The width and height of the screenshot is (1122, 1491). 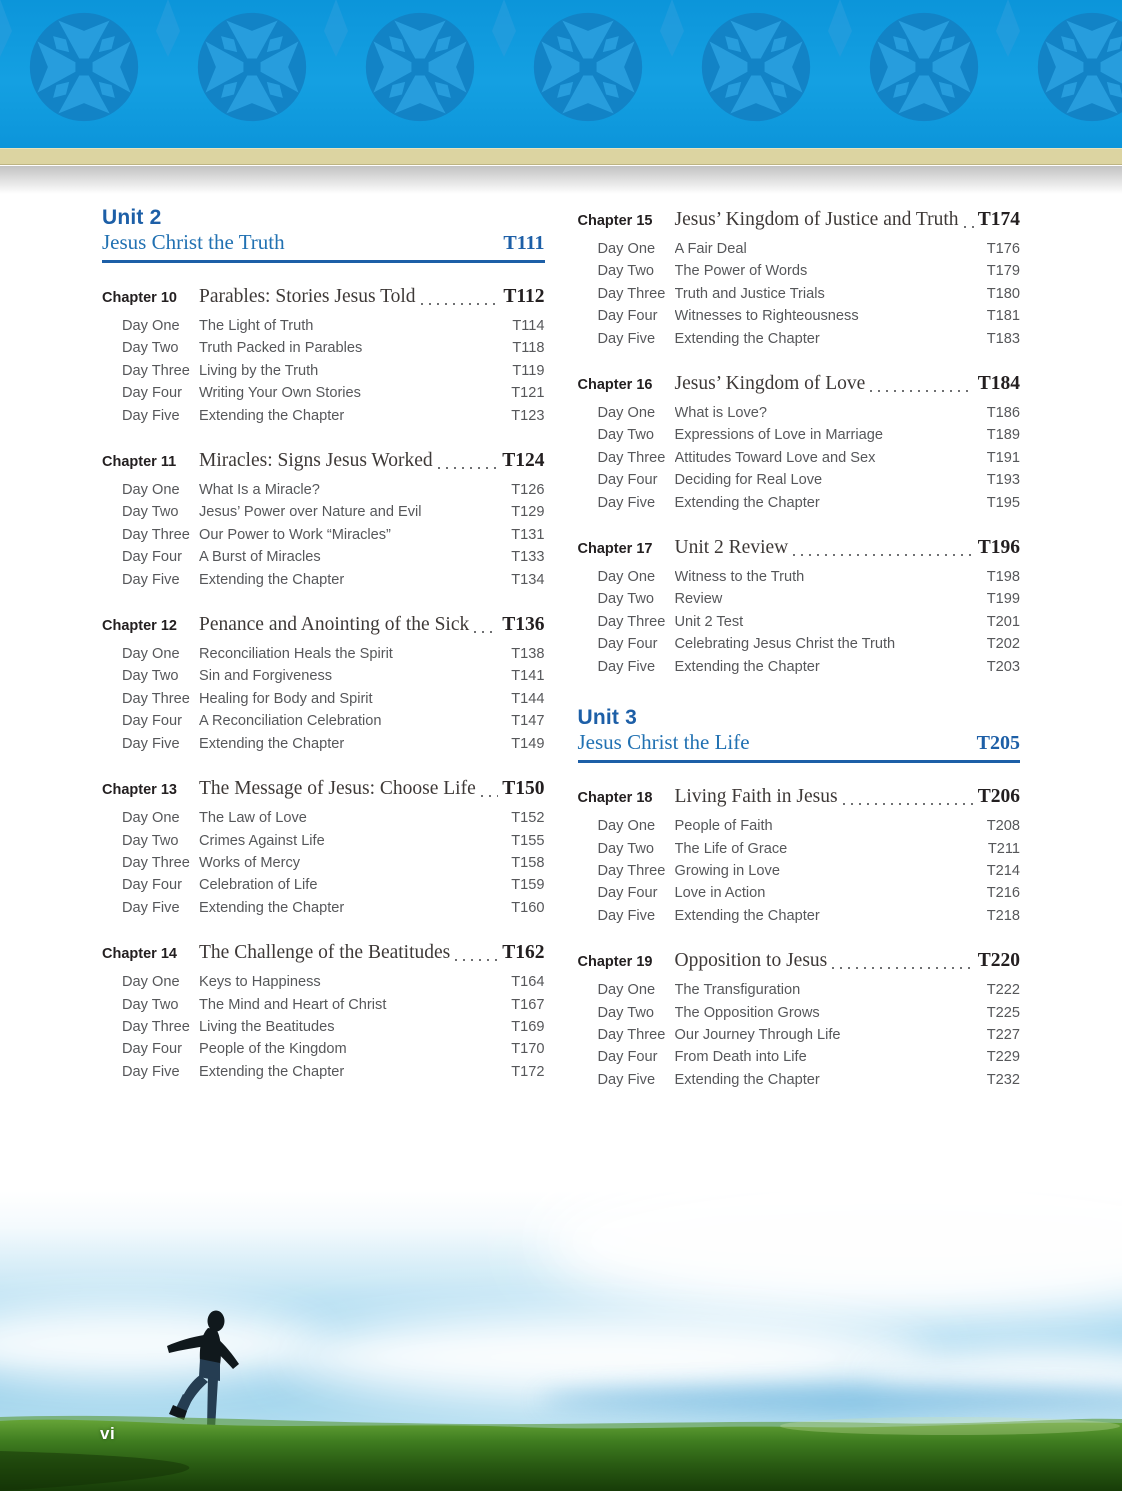 I want to click on day-page-number: T232, so click(x=1003, y=1079).